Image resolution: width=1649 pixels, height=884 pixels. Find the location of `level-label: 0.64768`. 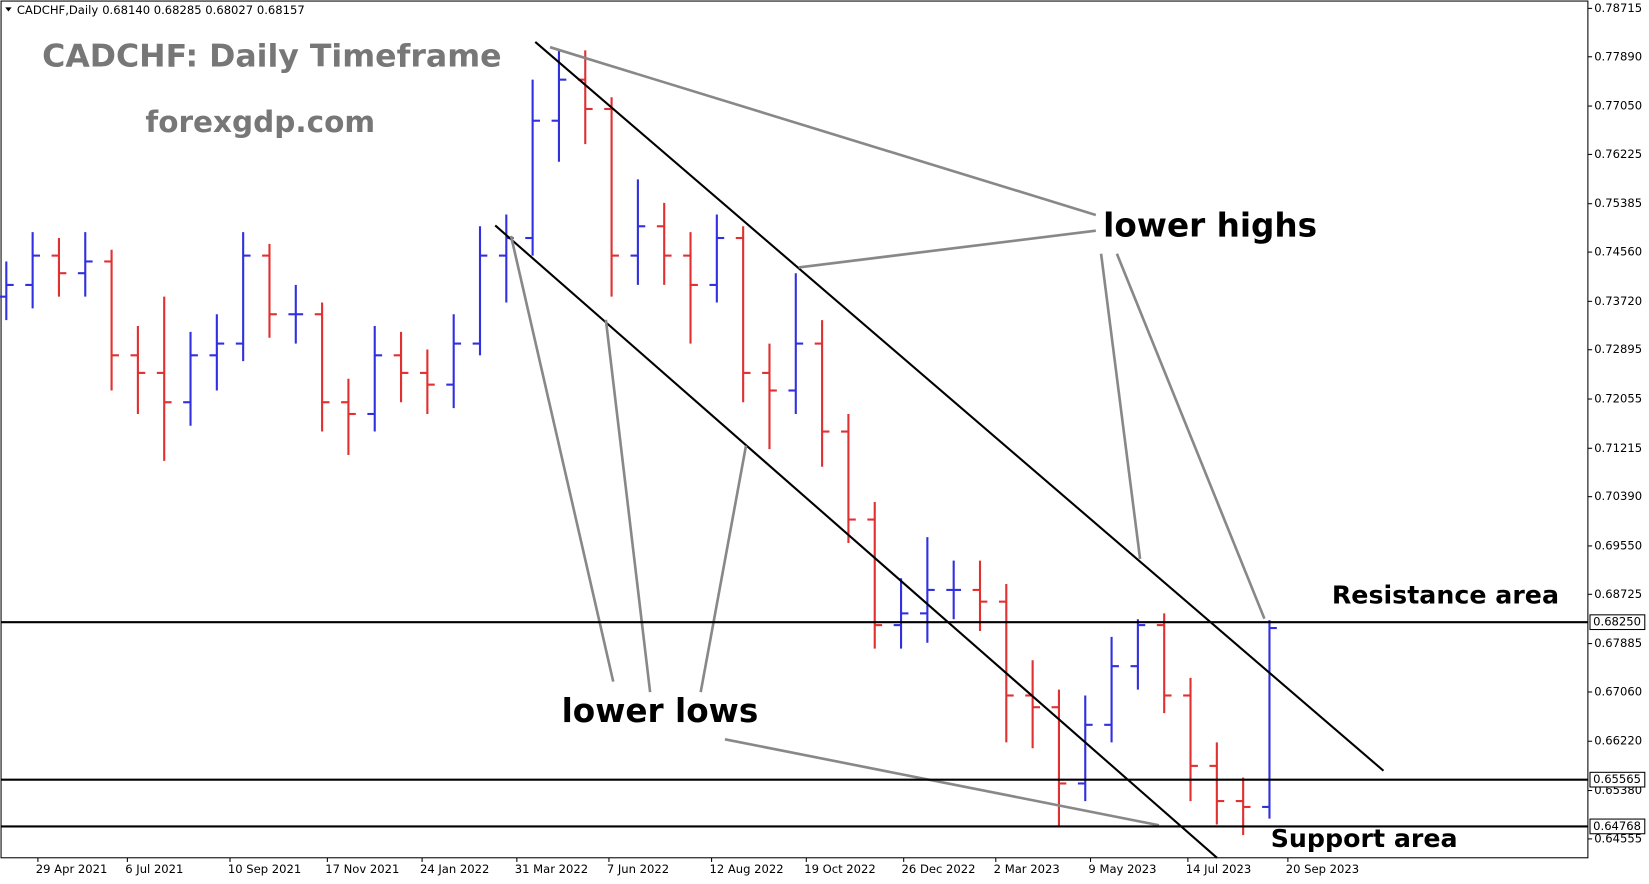

level-label: 0.64768 is located at coordinates (1617, 826).